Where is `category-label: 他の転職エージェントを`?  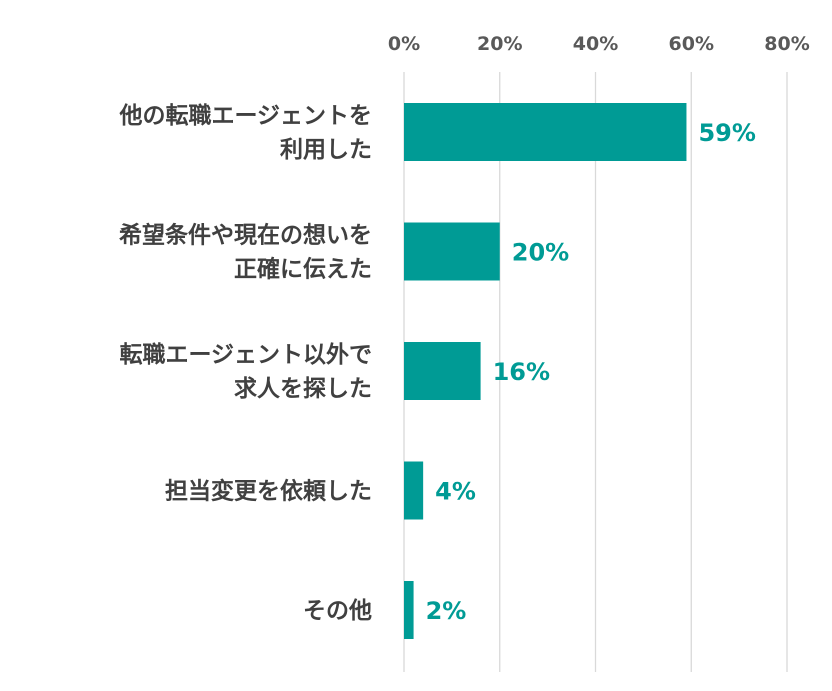 category-label: 他の転職エージェントを is located at coordinates (245, 115).